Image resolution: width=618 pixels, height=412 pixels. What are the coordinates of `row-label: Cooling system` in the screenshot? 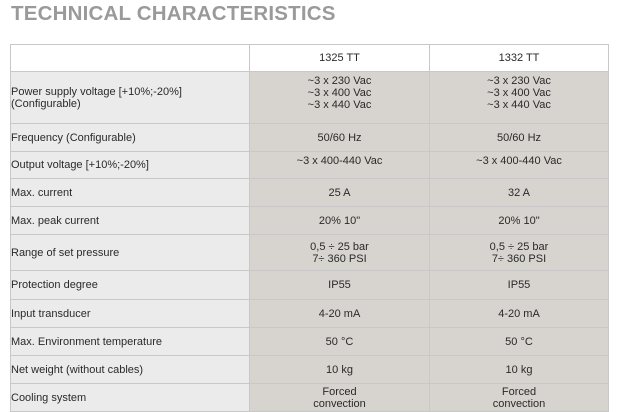 It's located at (130, 397).